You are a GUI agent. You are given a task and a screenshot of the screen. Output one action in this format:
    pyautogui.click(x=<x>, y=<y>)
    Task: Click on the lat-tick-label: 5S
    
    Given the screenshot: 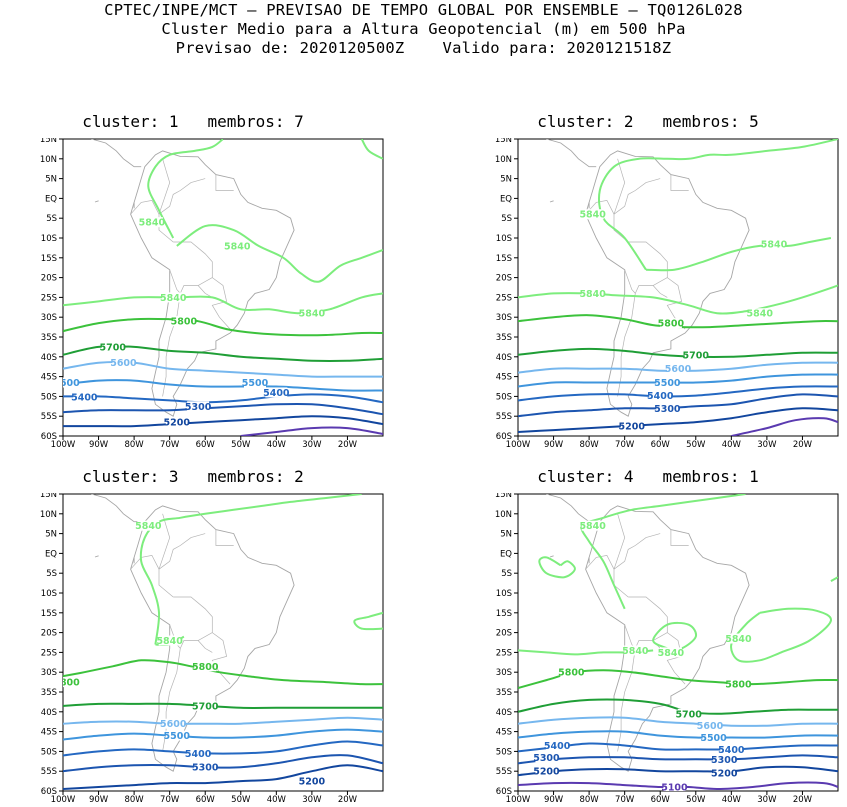 What is the action you would take?
    pyautogui.click(x=51, y=219)
    